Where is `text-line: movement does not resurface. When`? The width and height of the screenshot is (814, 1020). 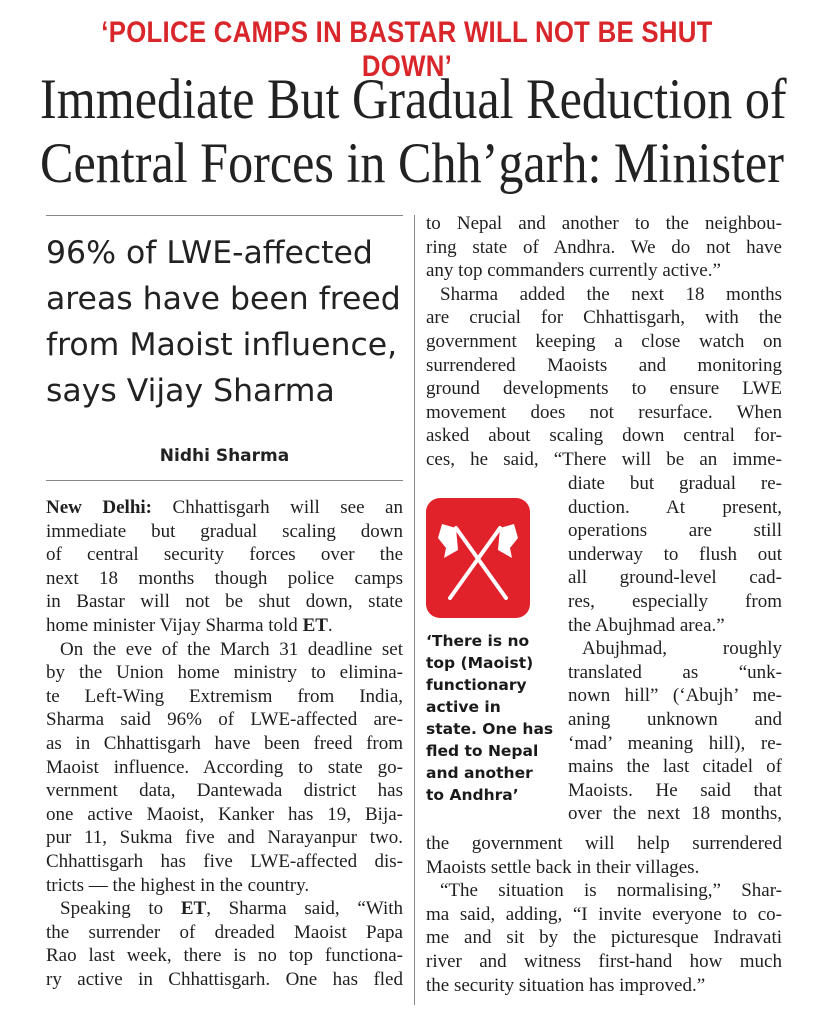 text-line: movement does not resurface. When is located at coordinates (604, 412).